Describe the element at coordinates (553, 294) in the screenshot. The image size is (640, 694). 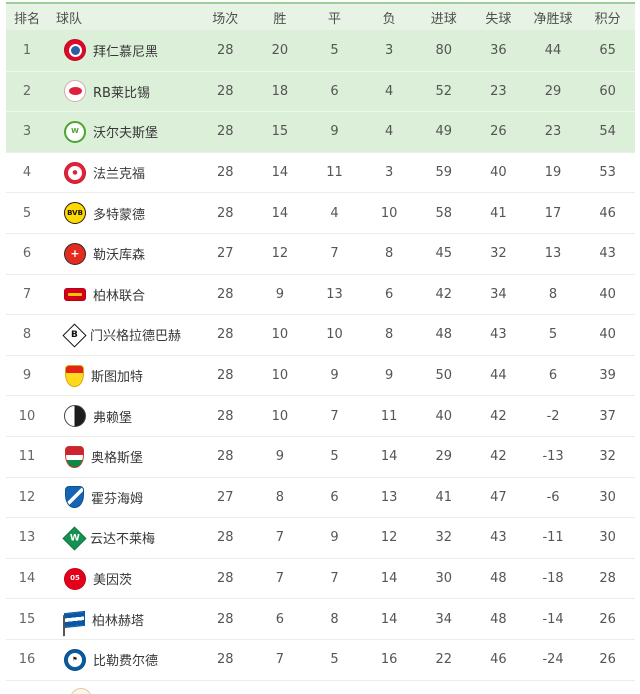
I see `goal-diff-value: 8` at that location.